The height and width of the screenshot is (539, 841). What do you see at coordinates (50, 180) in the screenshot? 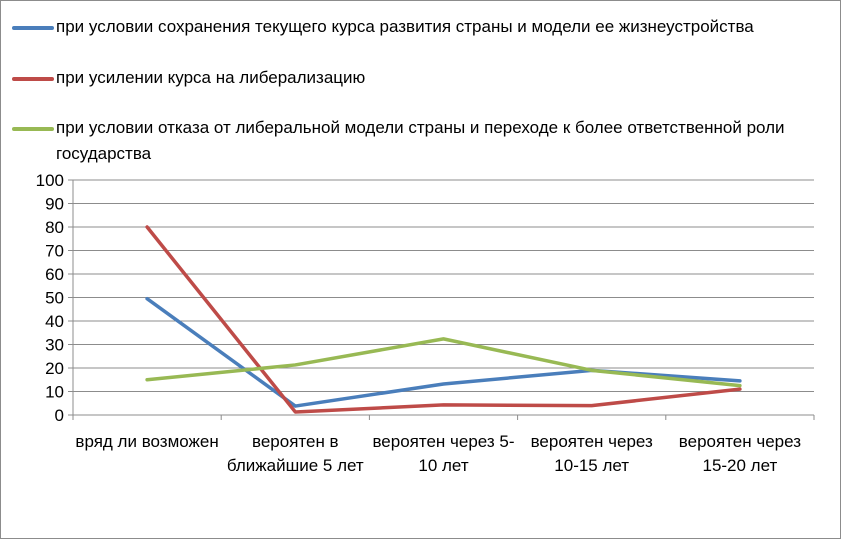
I see `y-tick-label: 100` at bounding box center [50, 180].